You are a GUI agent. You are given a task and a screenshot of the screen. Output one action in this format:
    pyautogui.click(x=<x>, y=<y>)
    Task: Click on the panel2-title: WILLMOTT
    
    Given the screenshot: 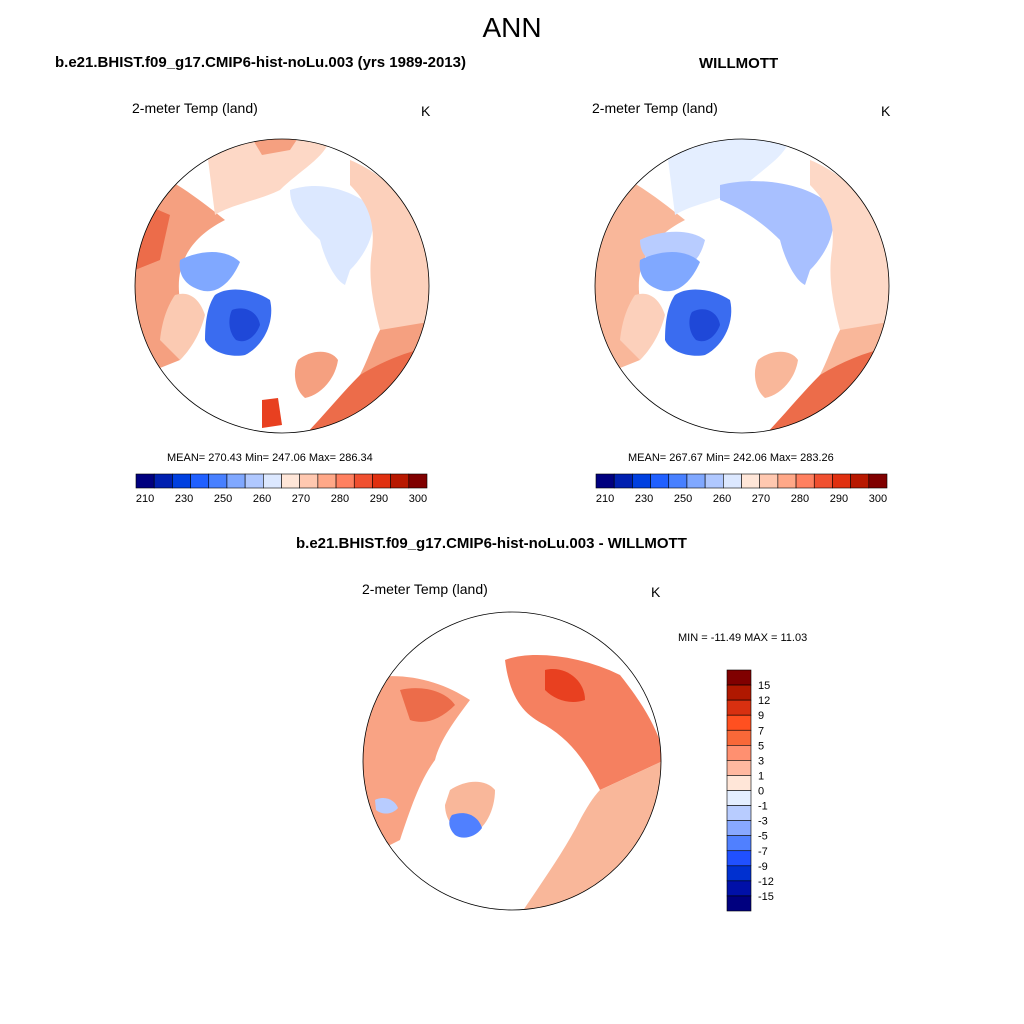 What is the action you would take?
    pyautogui.click(x=739, y=63)
    